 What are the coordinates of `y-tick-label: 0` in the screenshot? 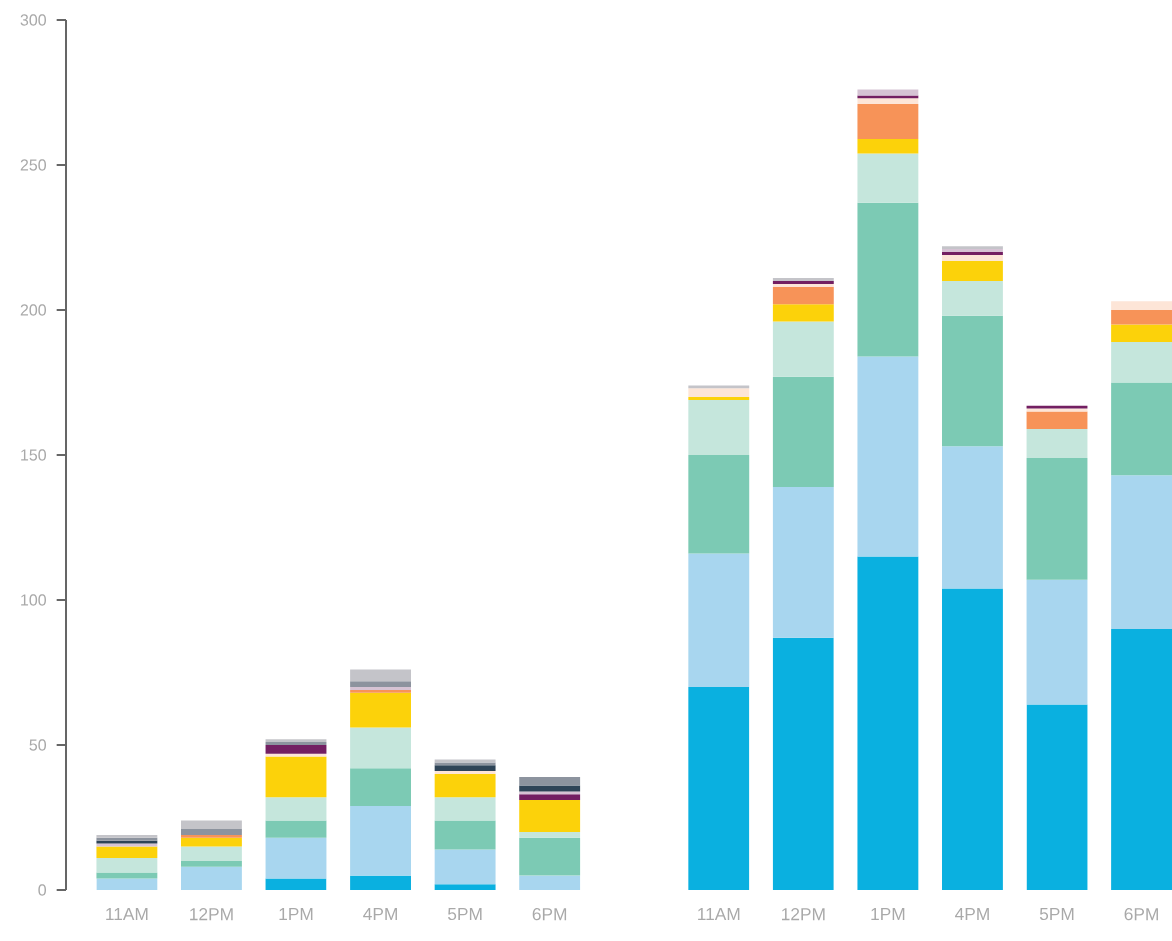 It's located at (42, 890).